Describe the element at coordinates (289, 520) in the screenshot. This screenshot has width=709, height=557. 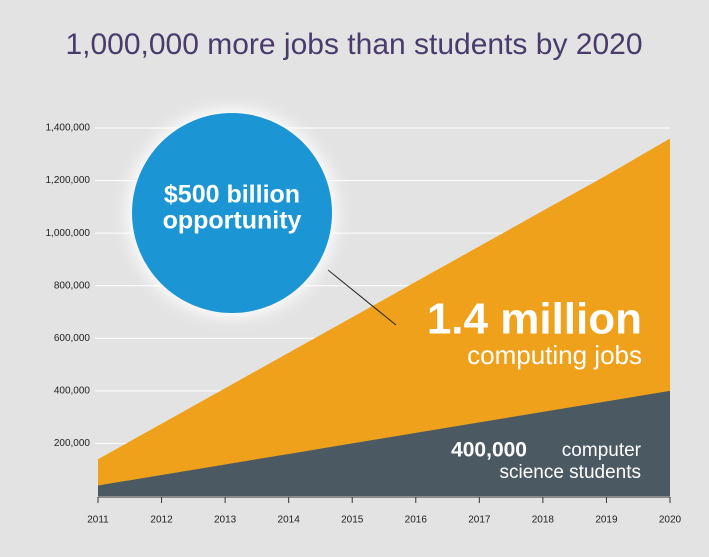
I see `x-tick-label: 2014` at that location.